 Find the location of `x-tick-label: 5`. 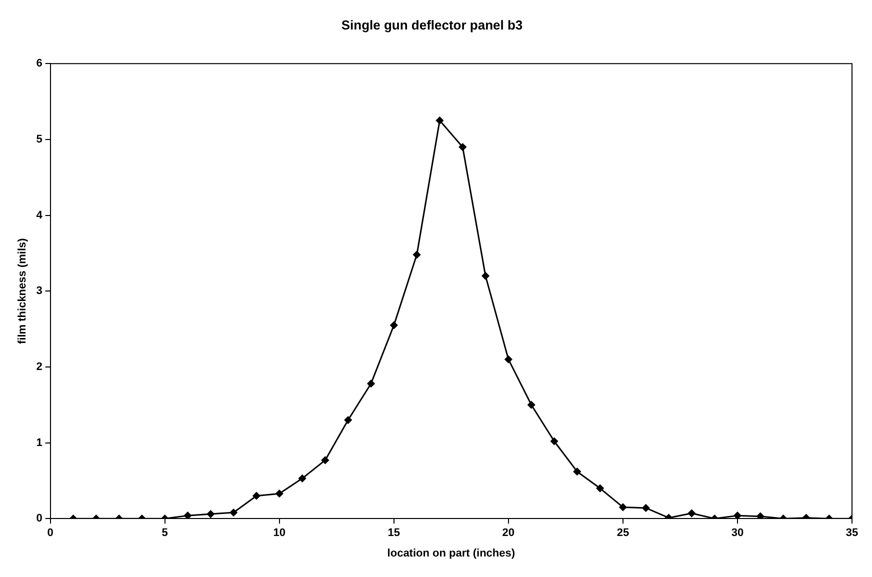

x-tick-label: 5 is located at coordinates (165, 533).